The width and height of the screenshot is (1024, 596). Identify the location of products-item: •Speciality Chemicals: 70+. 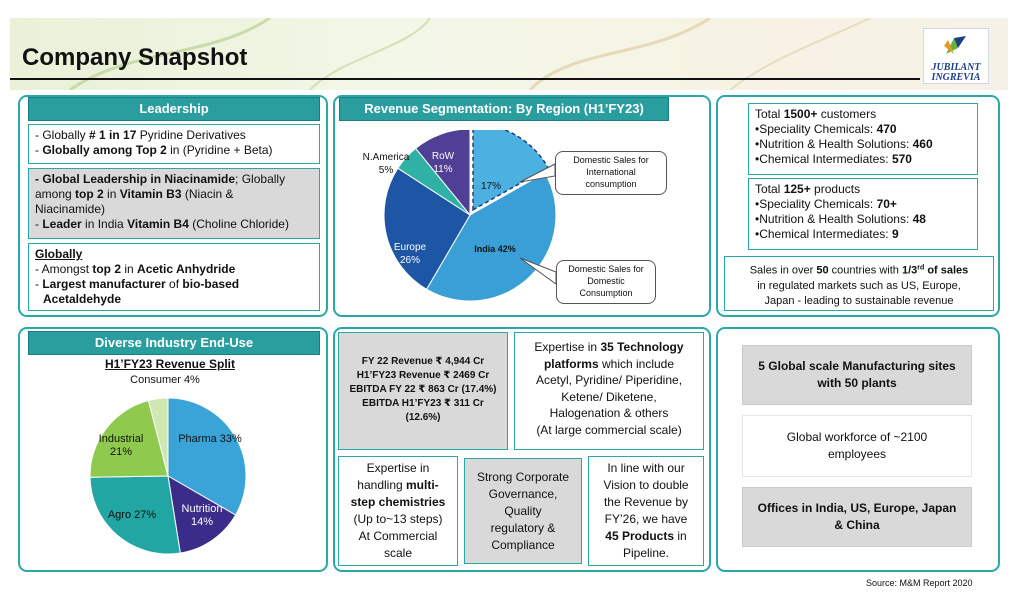
(826, 204).